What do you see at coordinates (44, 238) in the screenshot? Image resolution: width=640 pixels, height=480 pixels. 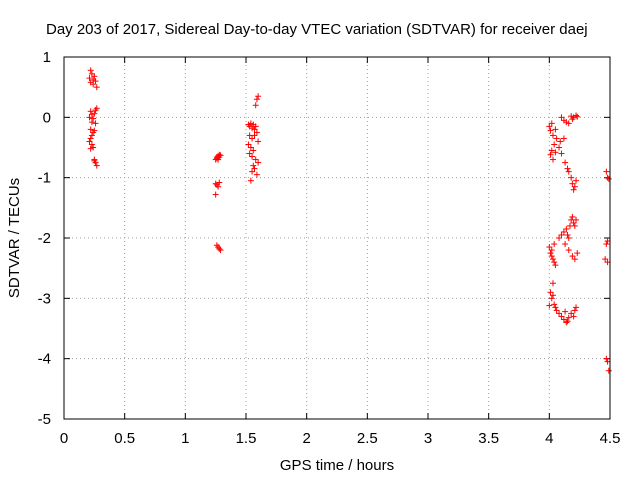 I see `y-tick-label: -2` at bounding box center [44, 238].